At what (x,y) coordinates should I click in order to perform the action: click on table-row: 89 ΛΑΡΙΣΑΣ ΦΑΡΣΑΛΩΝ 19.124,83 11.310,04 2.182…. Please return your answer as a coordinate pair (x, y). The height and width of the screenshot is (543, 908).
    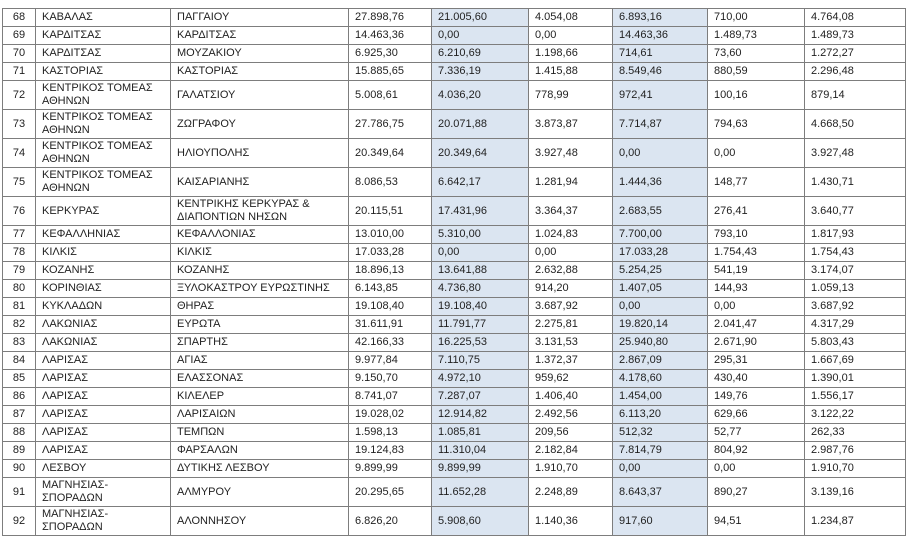
    Looking at the image, I should click on (454, 450).